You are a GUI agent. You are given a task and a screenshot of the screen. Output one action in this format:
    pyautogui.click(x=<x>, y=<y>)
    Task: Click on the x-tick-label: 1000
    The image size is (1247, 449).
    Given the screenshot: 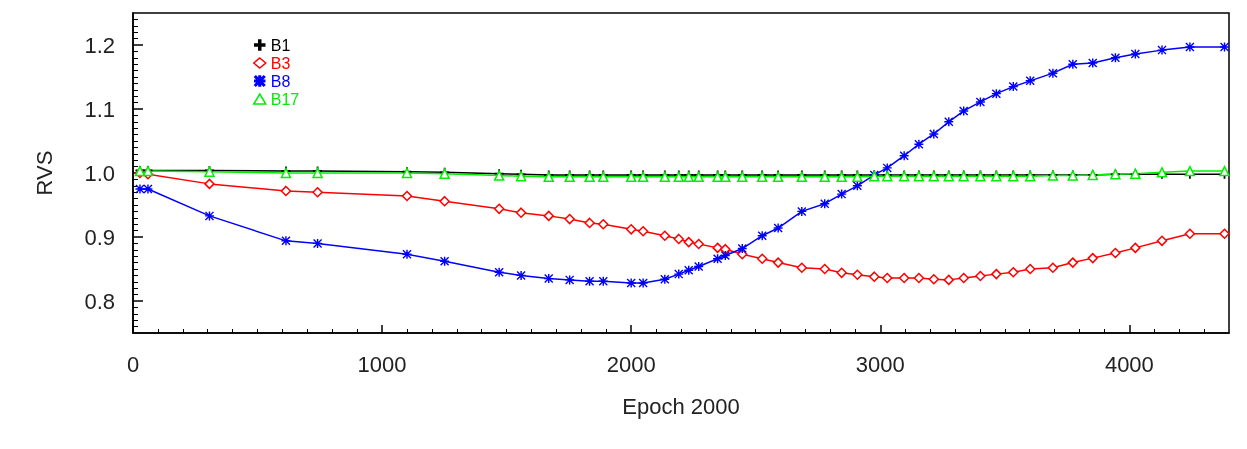 What is the action you would take?
    pyautogui.click(x=382, y=364)
    